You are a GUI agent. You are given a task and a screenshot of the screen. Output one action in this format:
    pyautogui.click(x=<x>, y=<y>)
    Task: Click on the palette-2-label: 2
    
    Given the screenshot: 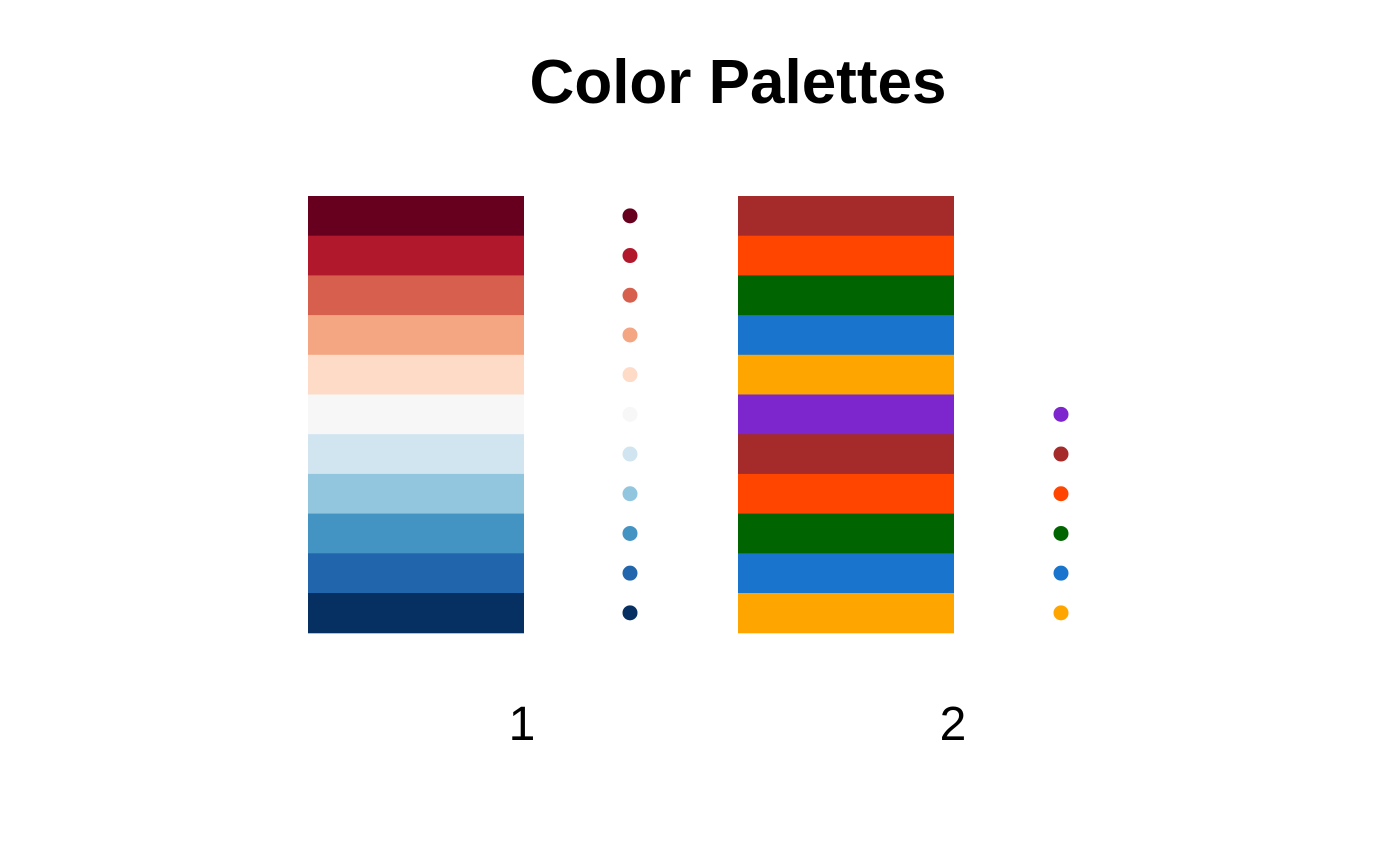 What is the action you would take?
    pyautogui.click(x=953, y=724)
    